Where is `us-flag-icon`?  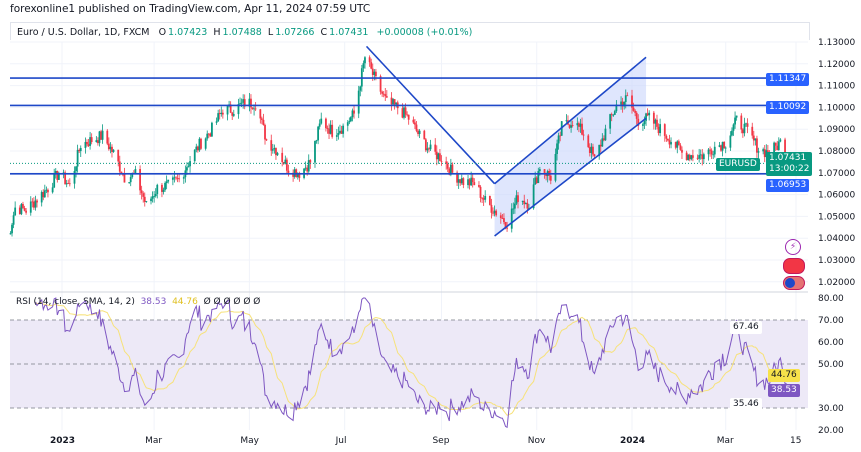
us-flag-icon is located at coordinates (794, 266).